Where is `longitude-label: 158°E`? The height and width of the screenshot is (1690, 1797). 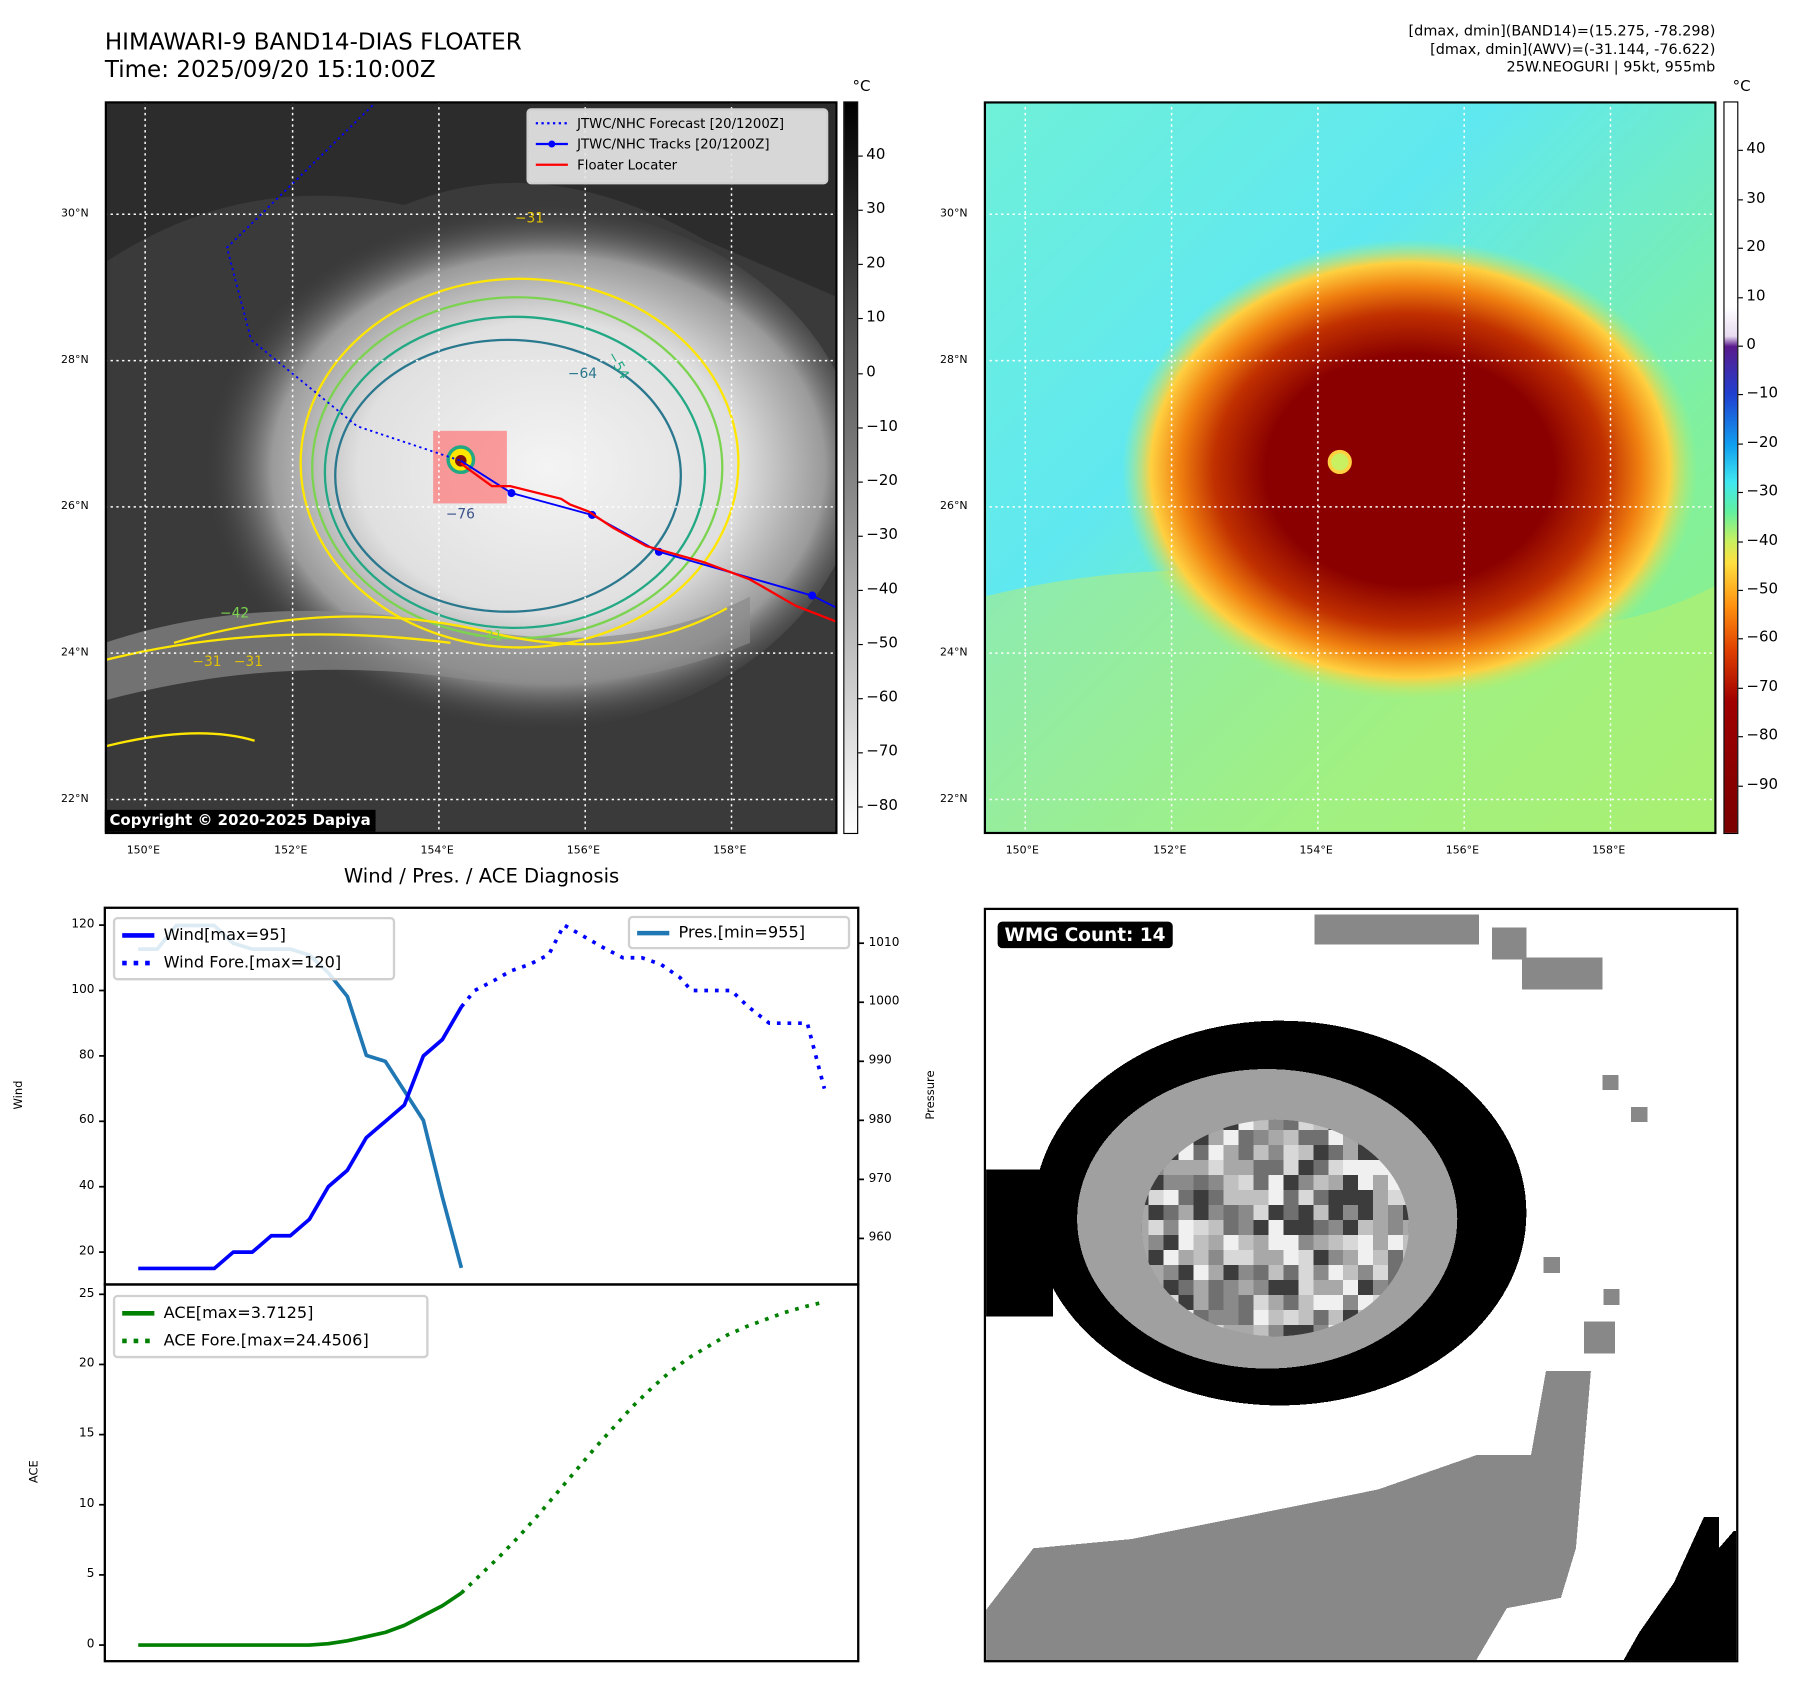 longitude-label: 158°E is located at coordinates (1609, 851).